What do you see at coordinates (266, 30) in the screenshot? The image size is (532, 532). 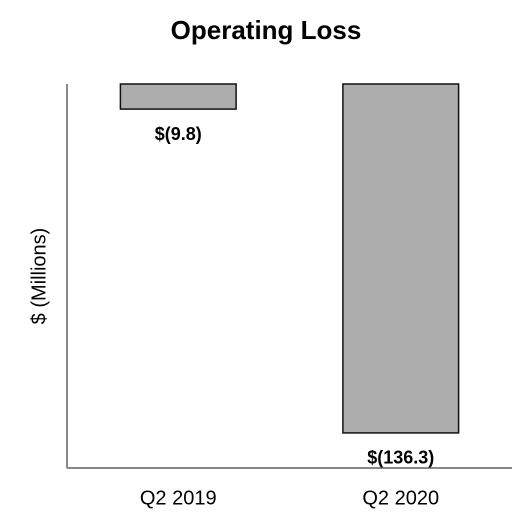 I see `chart-title: Operating Loss` at bounding box center [266, 30].